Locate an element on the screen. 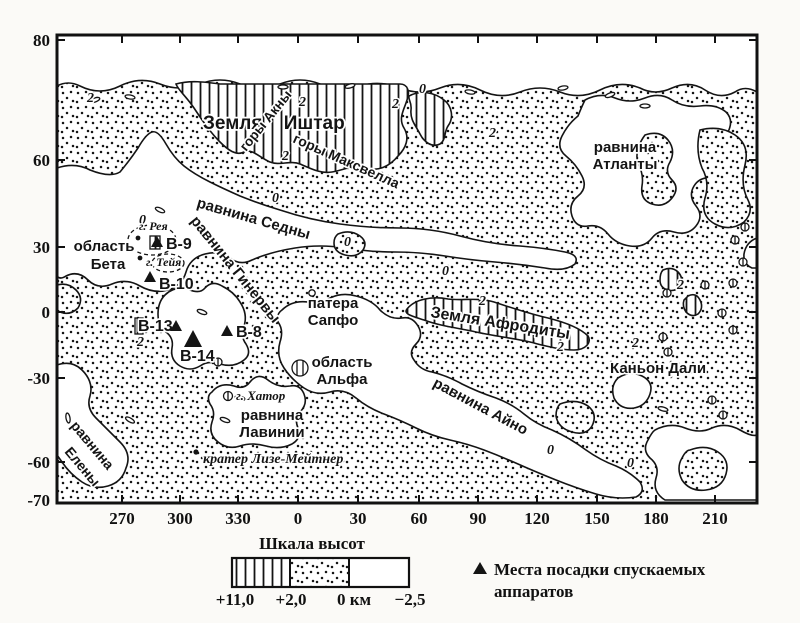  landing-site-label-v9: В-9 is located at coordinates (179, 244).